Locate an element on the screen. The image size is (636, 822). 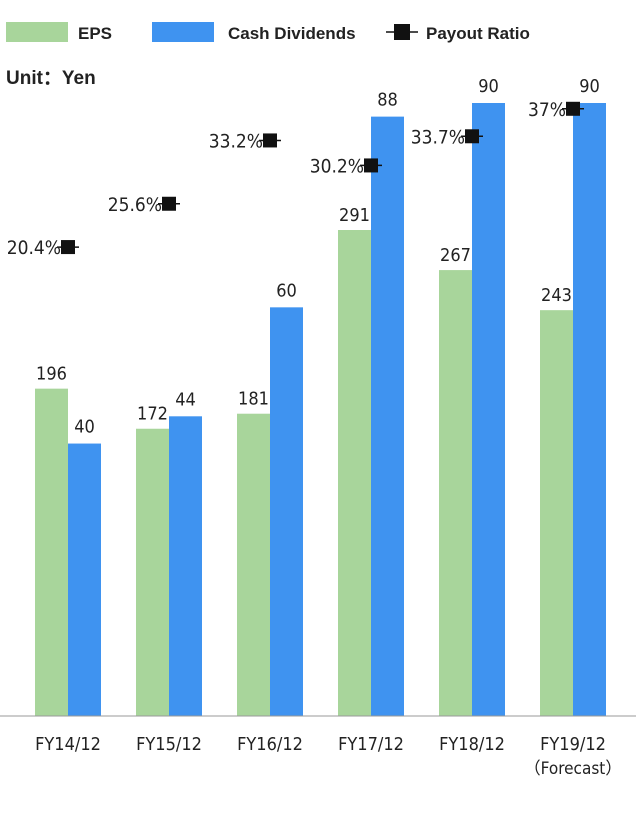
legend: EPS Cash Dividends Payout Ratio is located at coordinates (268, 32).